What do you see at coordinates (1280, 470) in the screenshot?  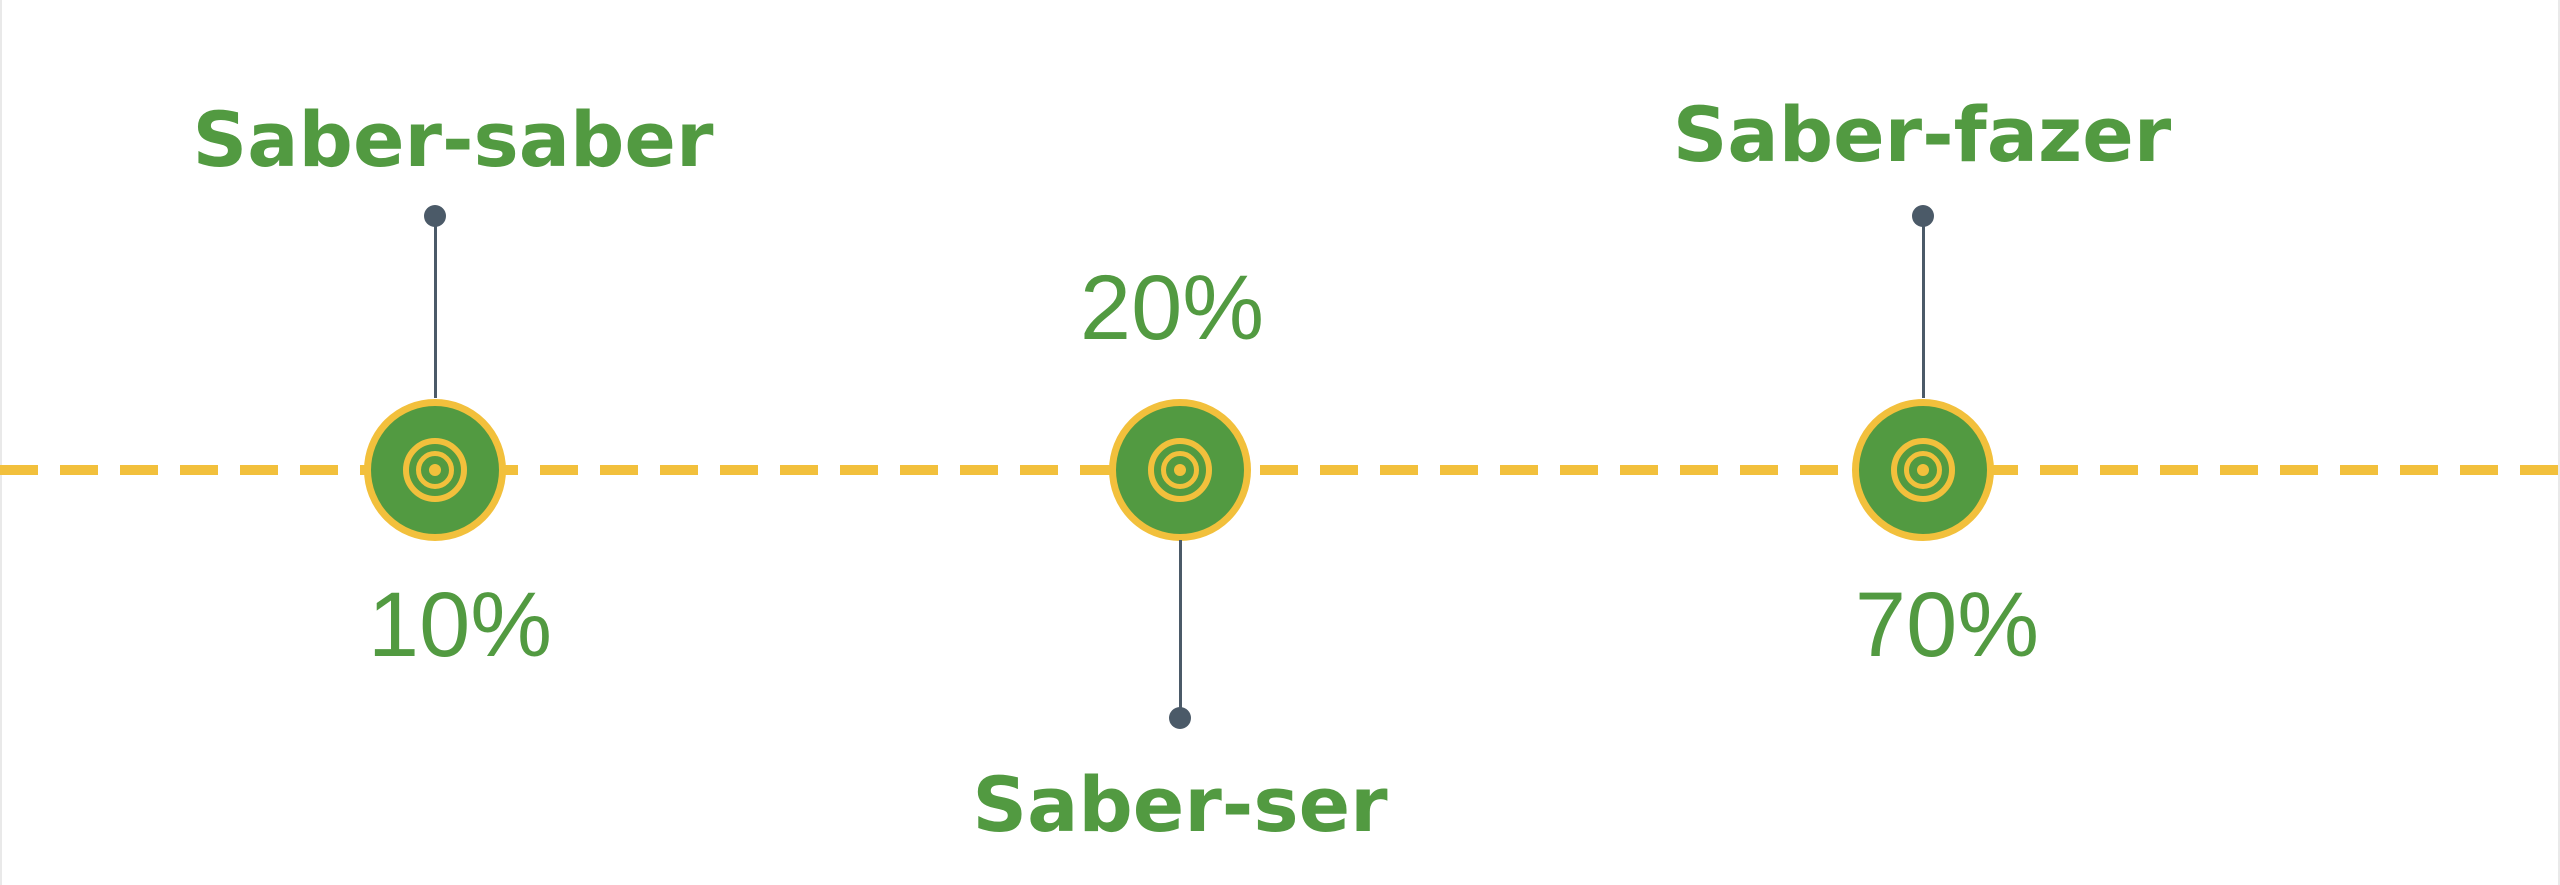 I see `dashed-timeline` at bounding box center [1280, 470].